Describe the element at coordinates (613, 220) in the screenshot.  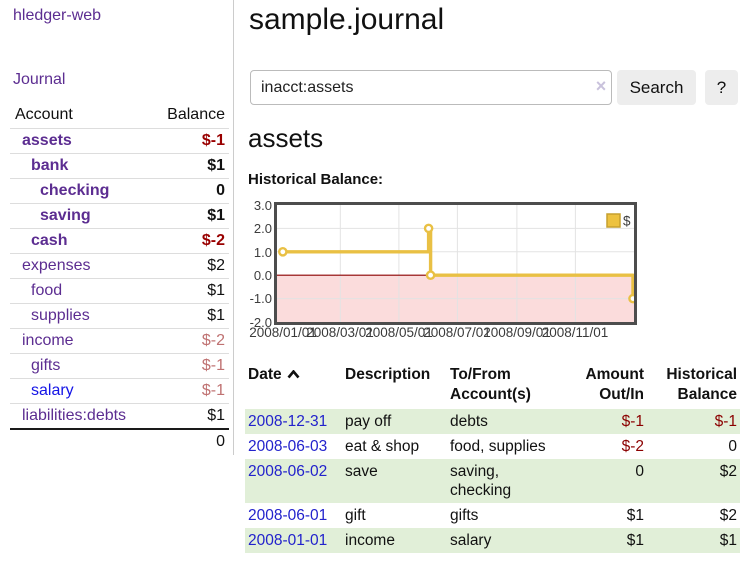
I see `legend-swatch` at that location.